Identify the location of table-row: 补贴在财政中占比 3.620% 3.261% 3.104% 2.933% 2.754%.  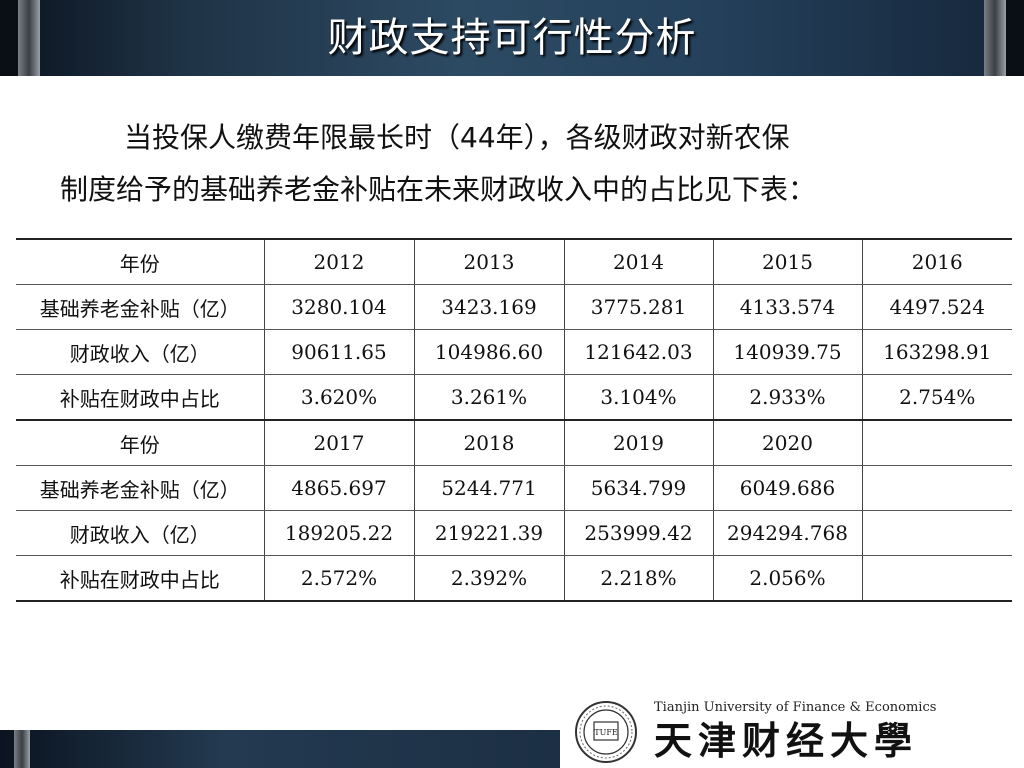
(514, 397).